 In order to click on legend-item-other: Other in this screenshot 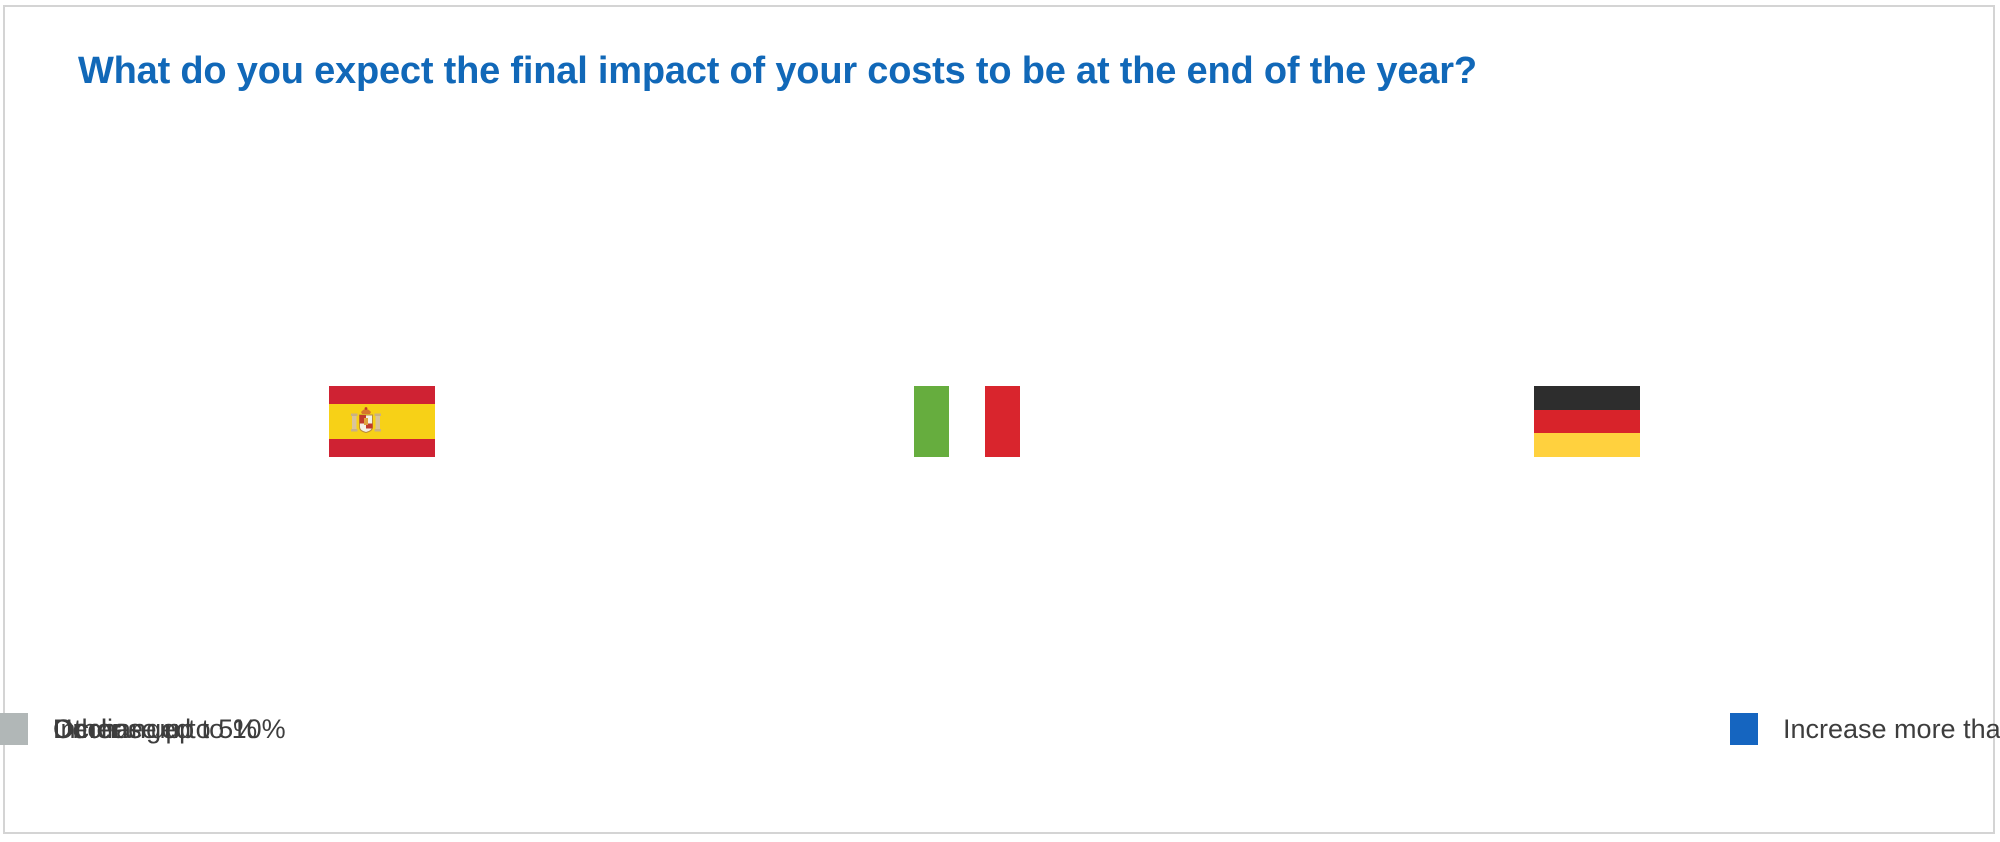, I will do `click(60, 729)`.